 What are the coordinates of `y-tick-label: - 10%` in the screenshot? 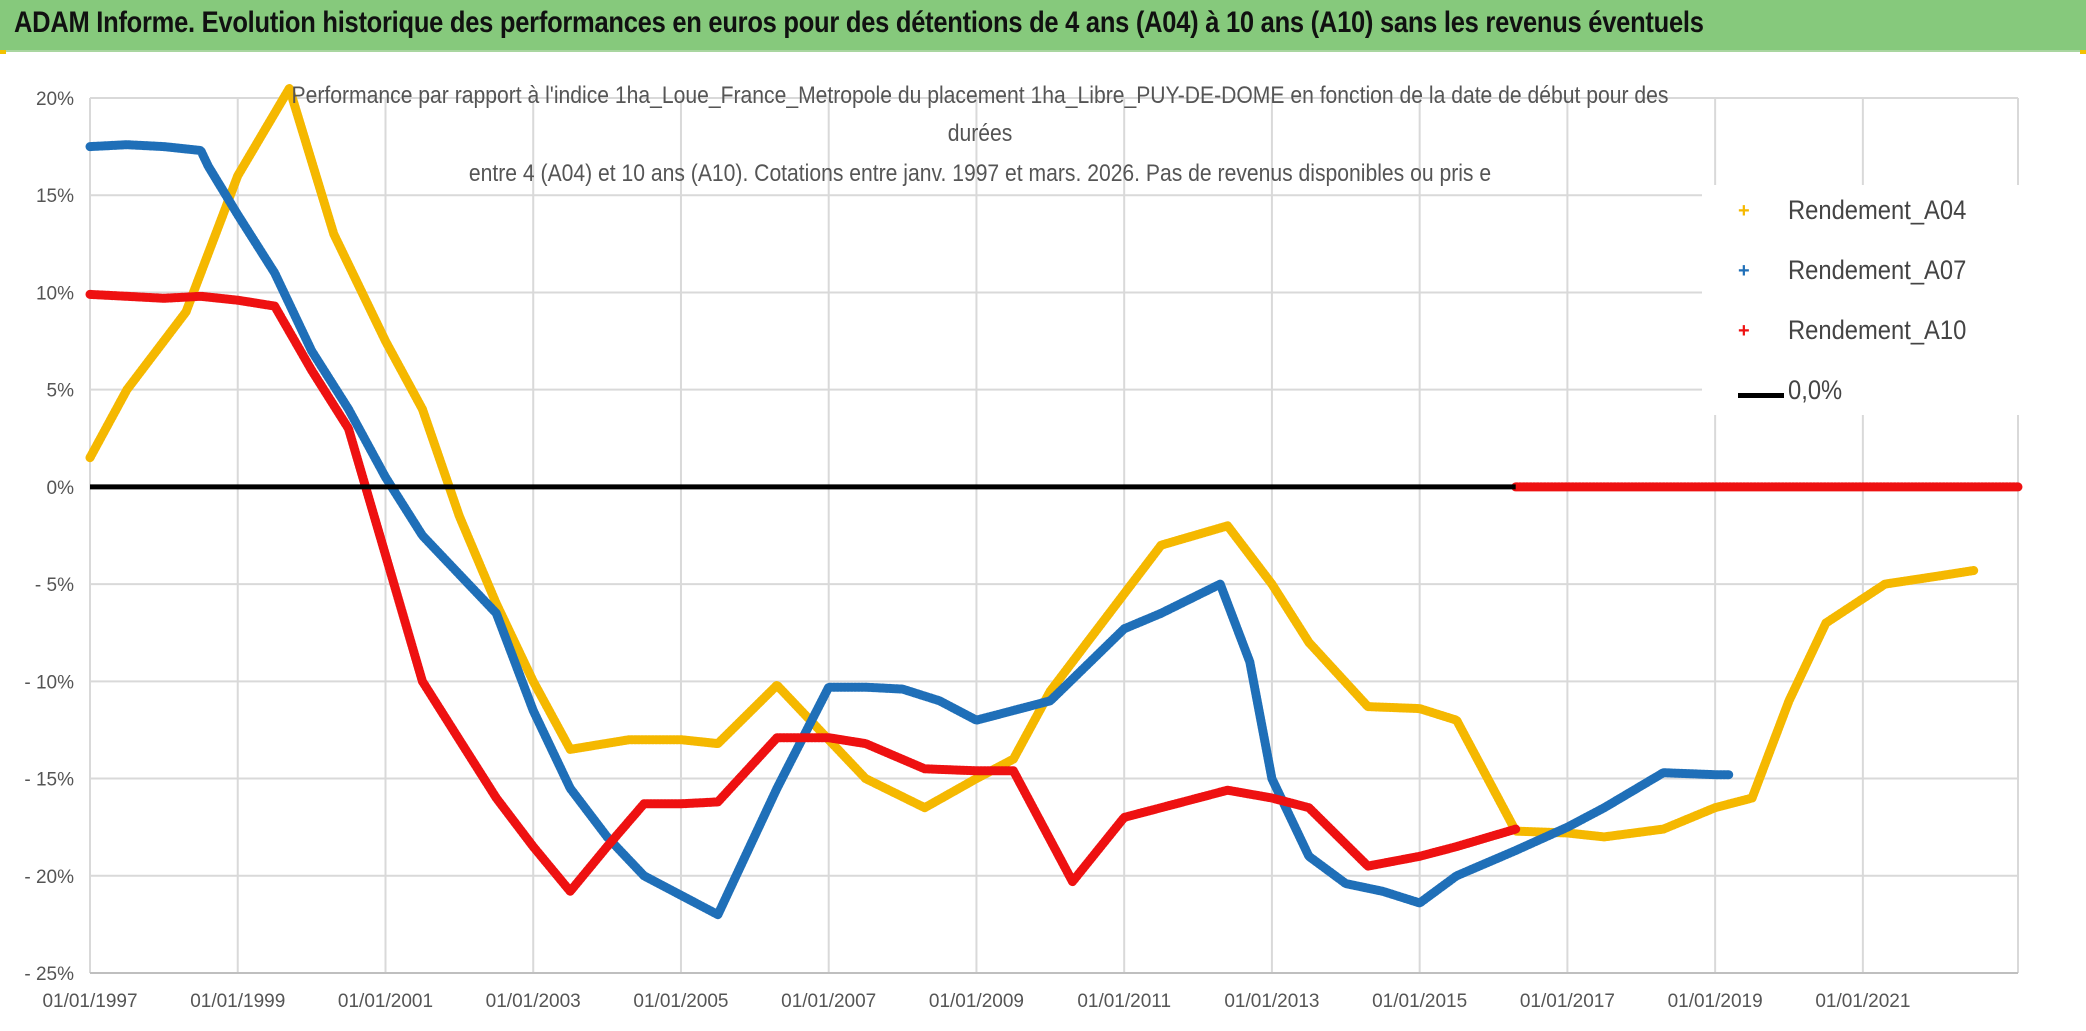 It's located at (49, 682).